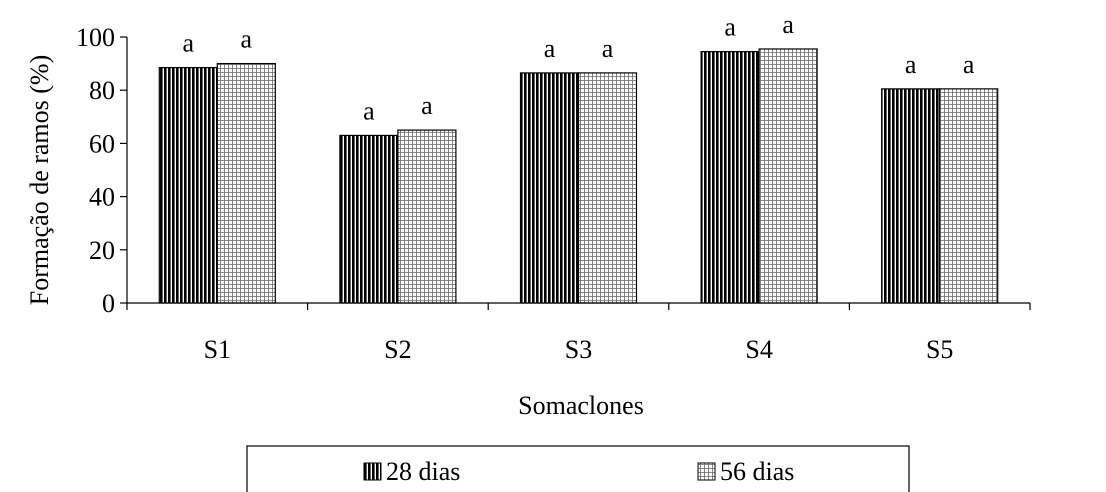  Describe the element at coordinates (757, 471) in the screenshot. I see `legend-label-56-dias: 56 dias` at that location.